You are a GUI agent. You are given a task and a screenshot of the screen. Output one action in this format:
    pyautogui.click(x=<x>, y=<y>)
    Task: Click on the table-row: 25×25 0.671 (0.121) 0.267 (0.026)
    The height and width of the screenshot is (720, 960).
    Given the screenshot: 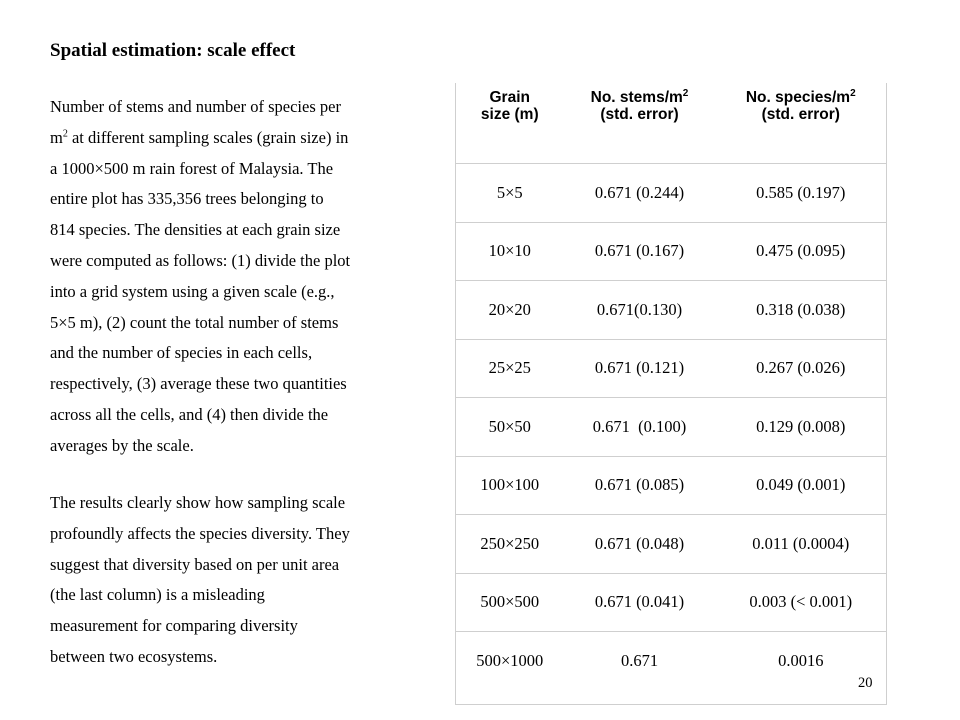 What is the action you would take?
    pyautogui.click(x=671, y=368)
    